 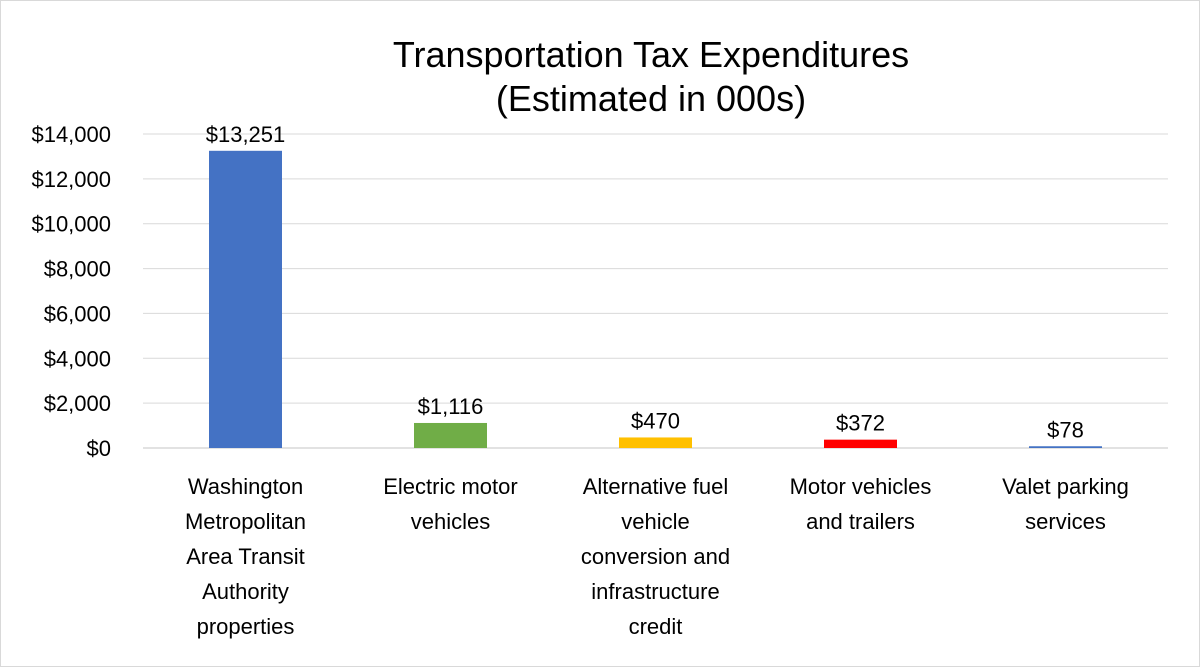 I want to click on category-label: Motor vehicles and trailers, so click(x=861, y=504).